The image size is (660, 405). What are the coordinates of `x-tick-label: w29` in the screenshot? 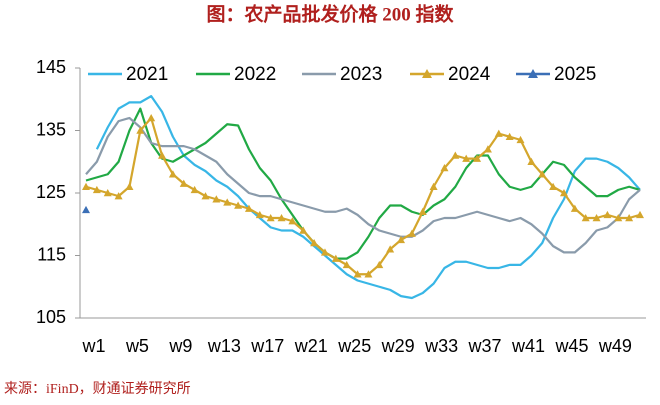 It's located at (398, 346).